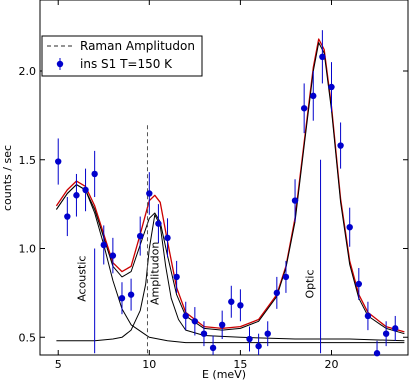 This screenshot has width=409, height=383. I want to click on y-axis-label: counts / sec, so click(7, 178).